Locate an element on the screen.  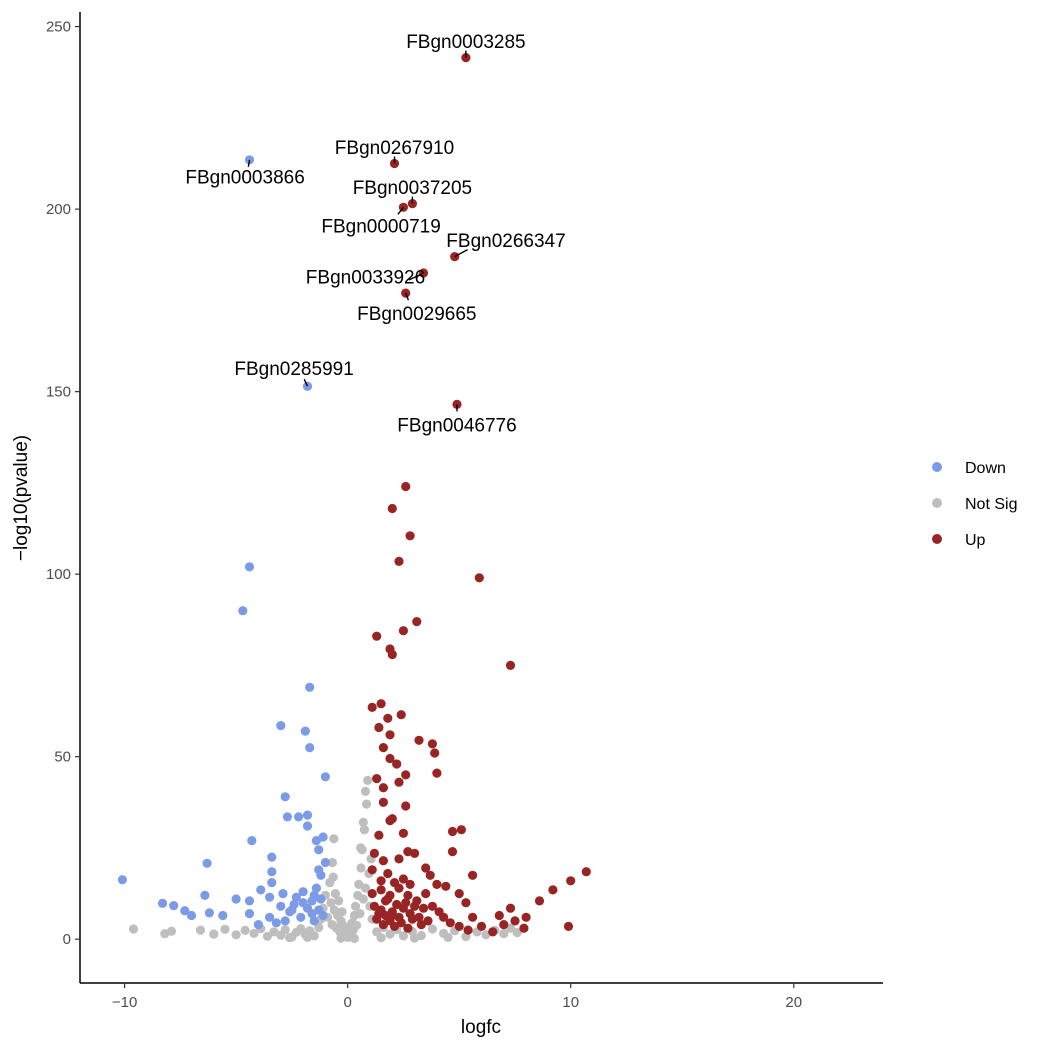
point-label: FBgn0003866 is located at coordinates (244, 177).